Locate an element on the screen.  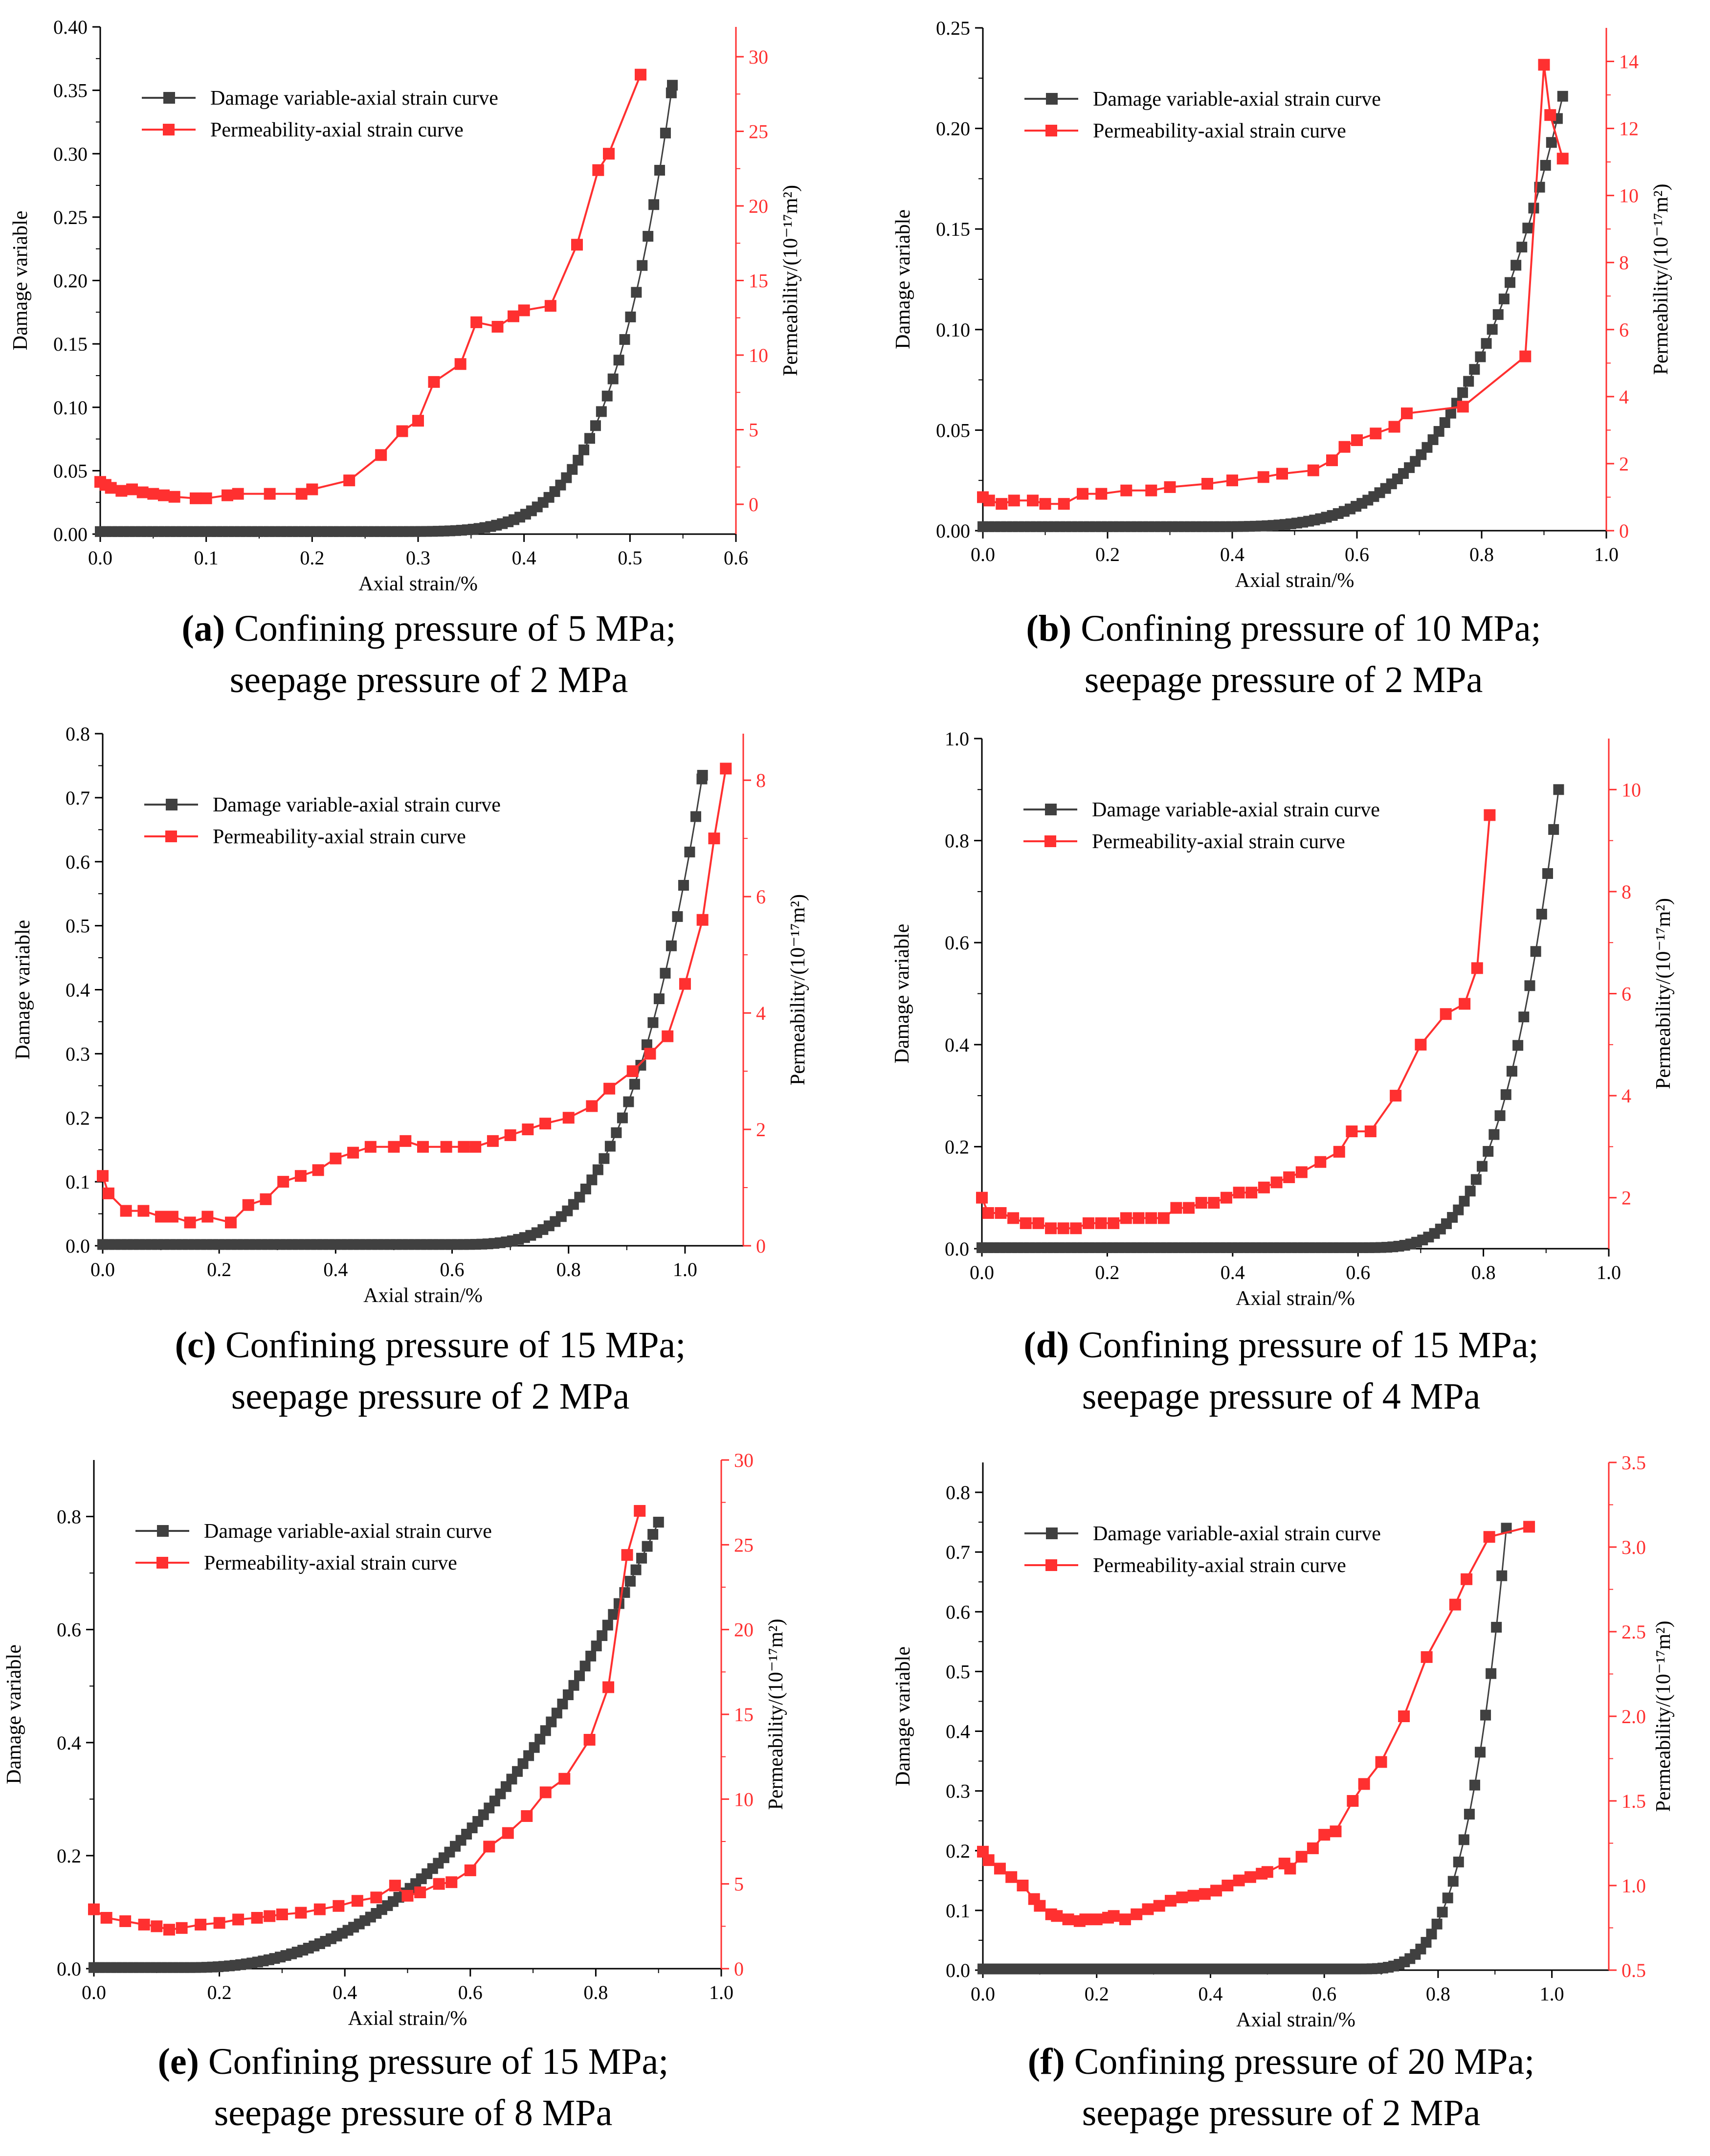
y2-tick-label: 1.0 is located at coordinates (1634, 1886).